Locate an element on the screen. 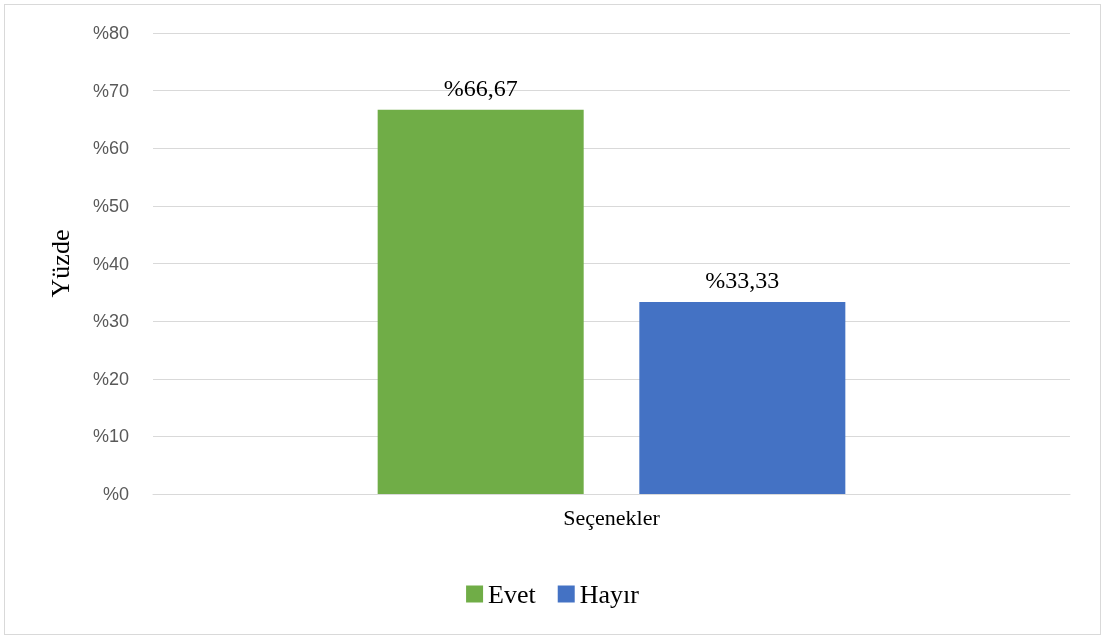 Image resolution: width=1107 pixels, height=641 pixels. x-tick-label: Seçenekler is located at coordinates (612, 517).